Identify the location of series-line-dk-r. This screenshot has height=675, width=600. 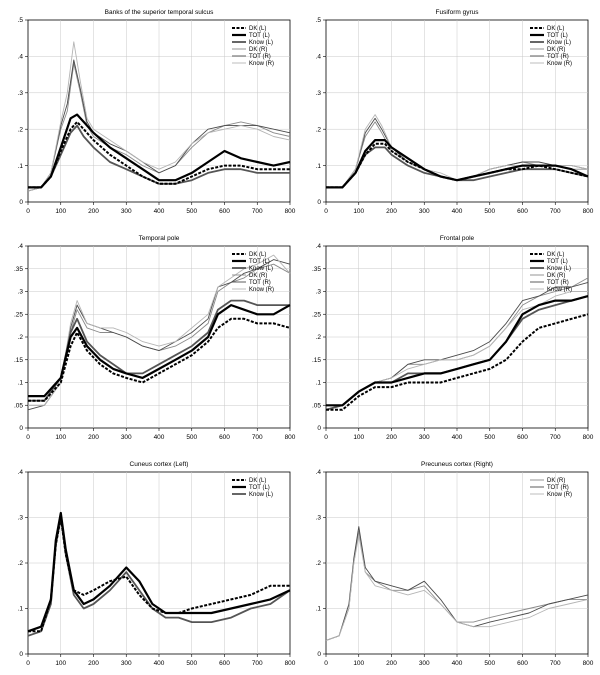
(159, 127).